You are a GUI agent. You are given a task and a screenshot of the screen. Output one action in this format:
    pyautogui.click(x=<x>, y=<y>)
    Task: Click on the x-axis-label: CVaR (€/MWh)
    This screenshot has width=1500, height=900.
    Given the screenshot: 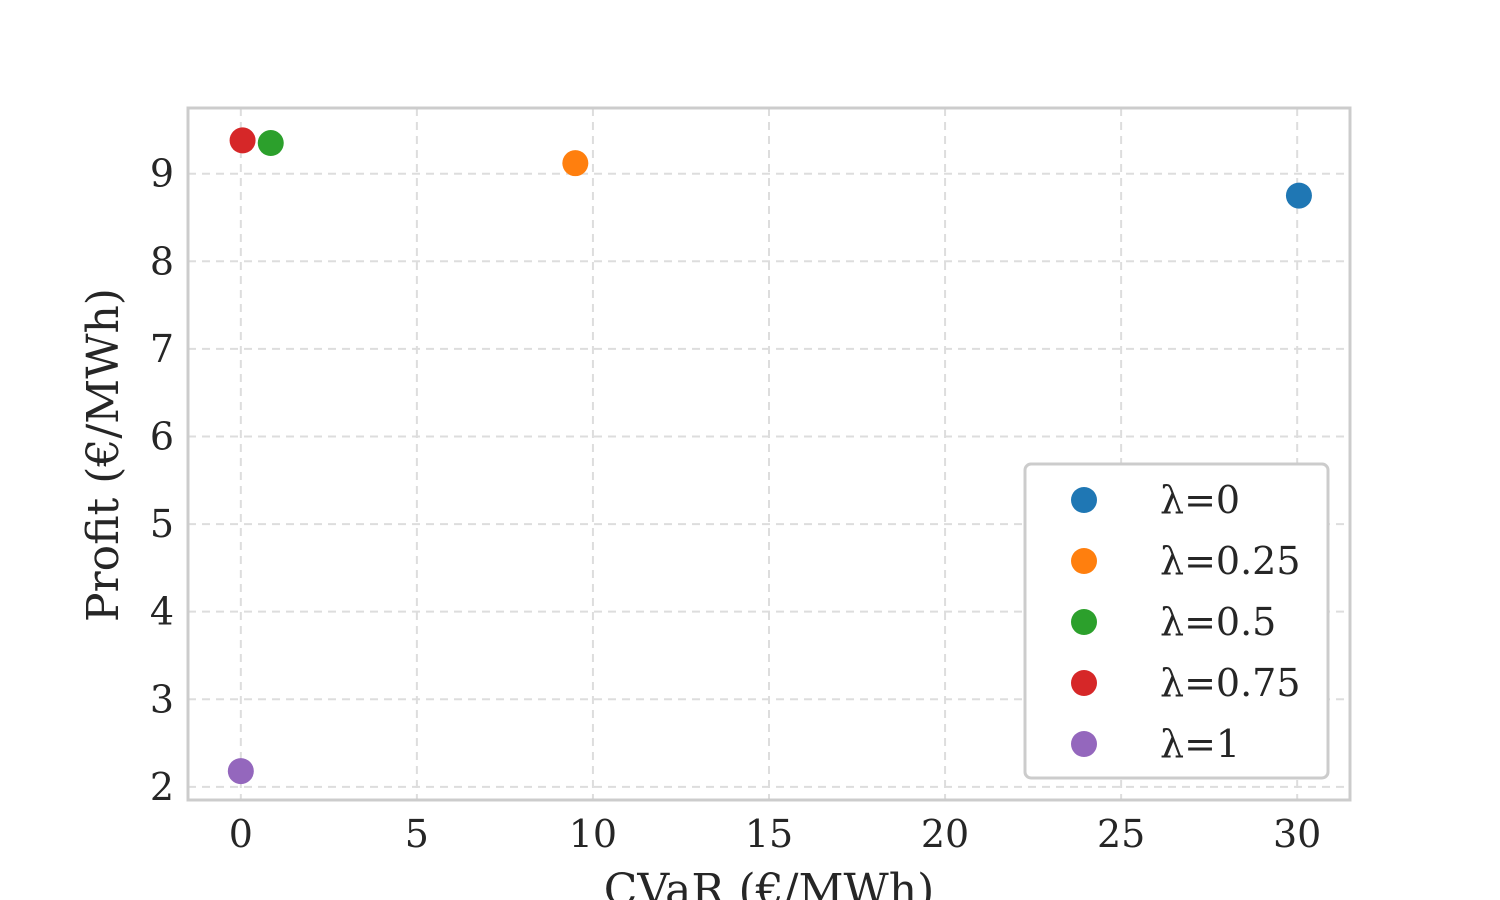 What is the action you would take?
    pyautogui.click(x=769, y=882)
    